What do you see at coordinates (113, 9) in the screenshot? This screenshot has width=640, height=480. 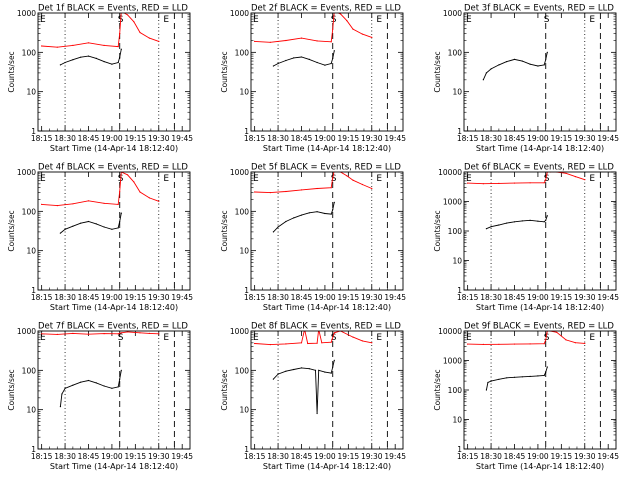 I see `panel-title: Det 1f BLACK = Events, RED = LLD` at bounding box center [113, 9].